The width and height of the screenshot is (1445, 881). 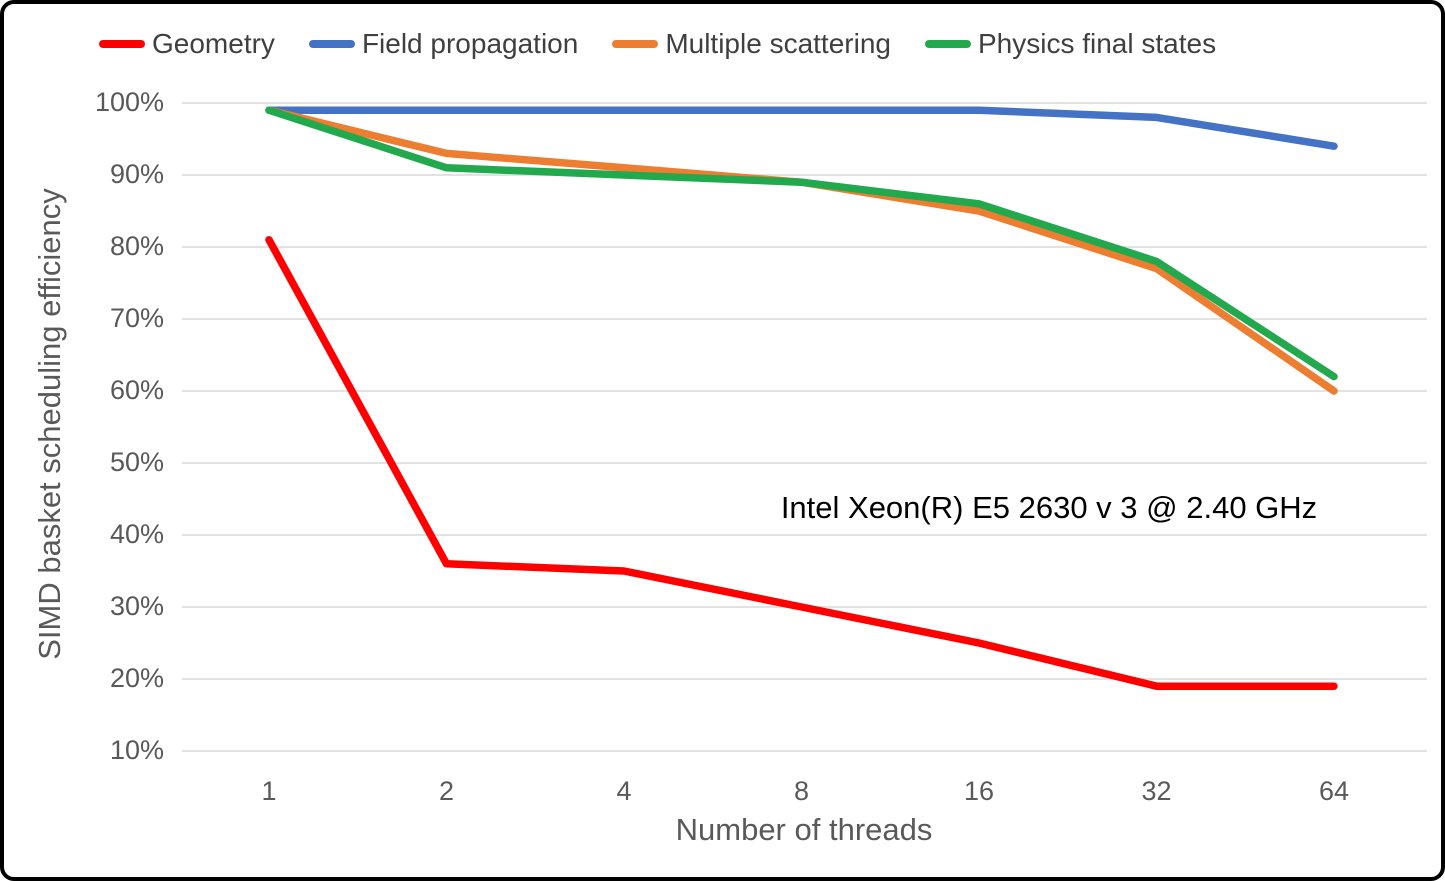 I want to click on legend-item-field-propagation: Field propagation, so click(x=443, y=44).